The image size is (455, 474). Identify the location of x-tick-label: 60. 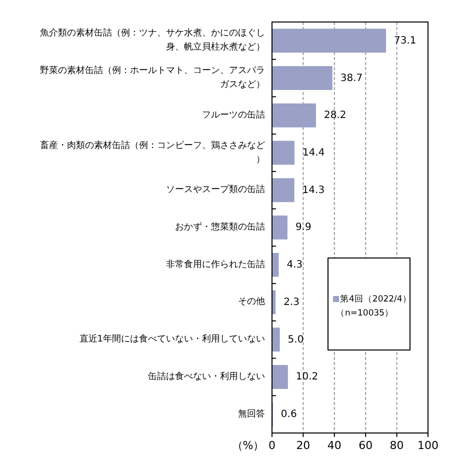
(365, 445).